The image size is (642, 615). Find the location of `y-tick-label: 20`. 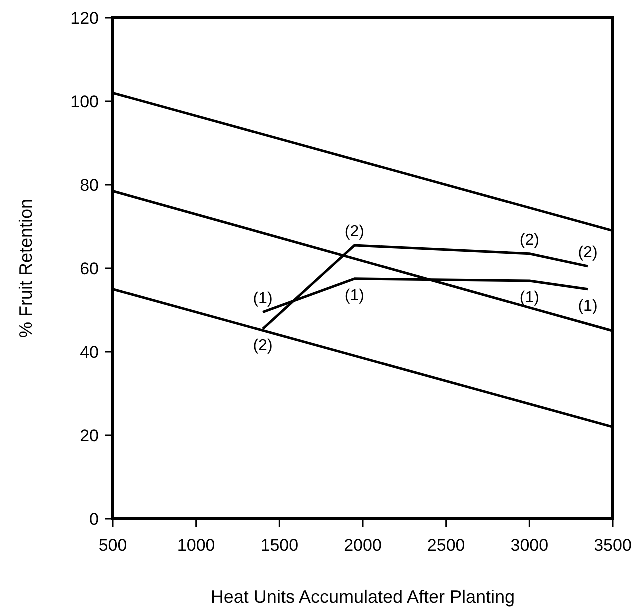

y-tick-label: 20 is located at coordinates (89, 436).